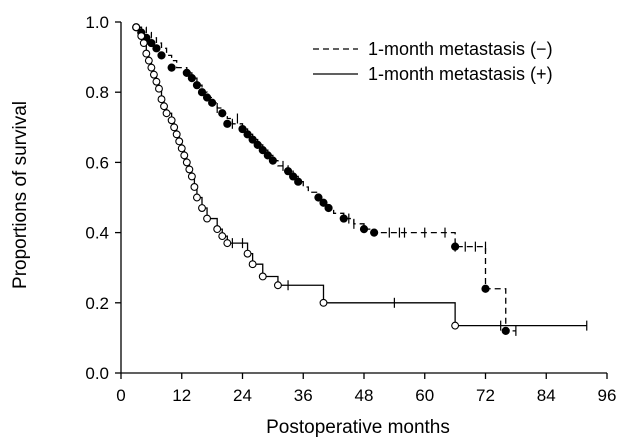 This screenshot has width=619, height=439. Describe the element at coordinates (358, 427) in the screenshot. I see `x-axis-title: Postoperative months` at that location.